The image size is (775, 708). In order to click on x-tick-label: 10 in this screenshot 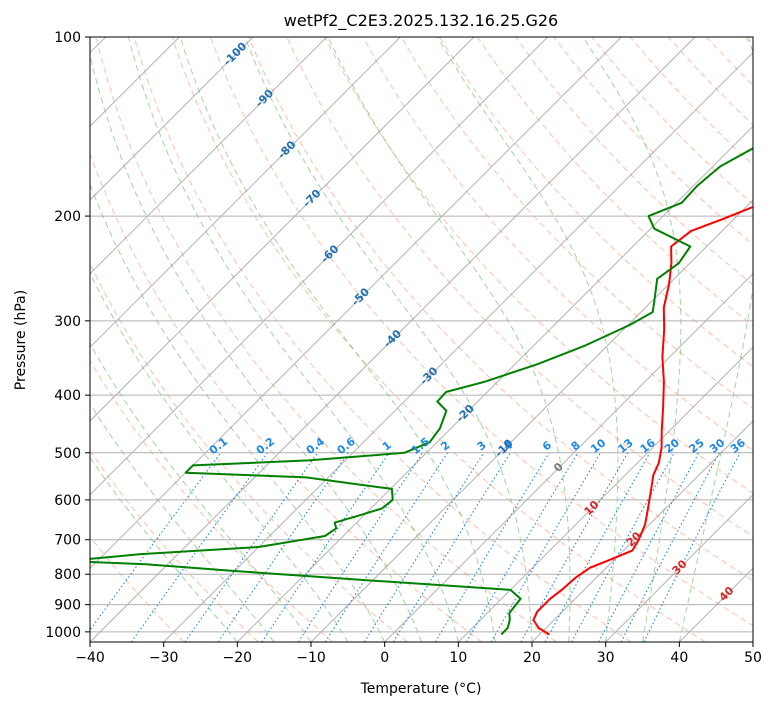, I will do `click(458, 658)`.